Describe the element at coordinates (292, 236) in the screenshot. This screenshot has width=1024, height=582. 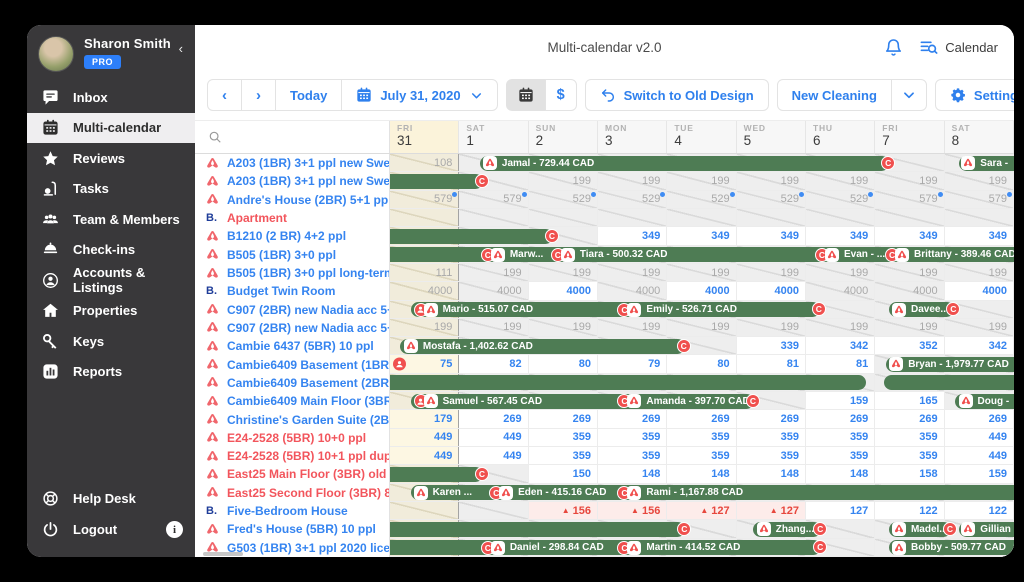
I see `listing-cell: B1210 (2 BR) 4+2 ppl` at that location.